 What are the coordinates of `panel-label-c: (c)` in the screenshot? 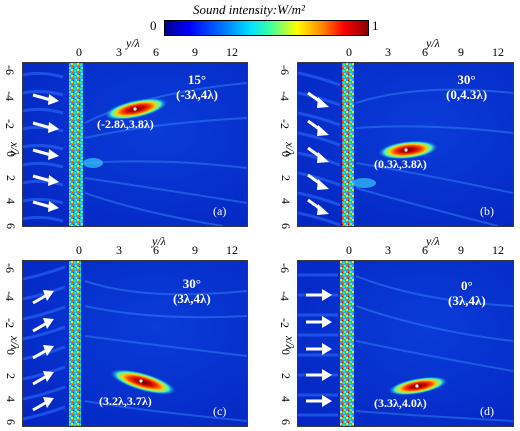 It's located at (220, 411).